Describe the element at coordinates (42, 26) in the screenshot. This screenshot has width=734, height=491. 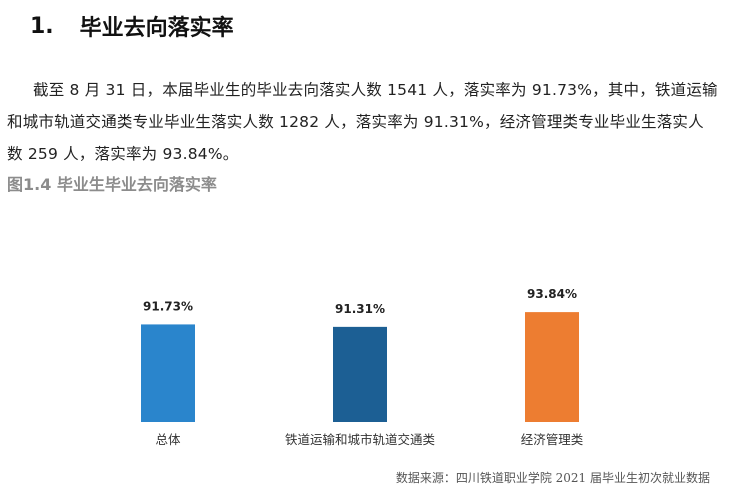
I see `section-number: 1.` at that location.